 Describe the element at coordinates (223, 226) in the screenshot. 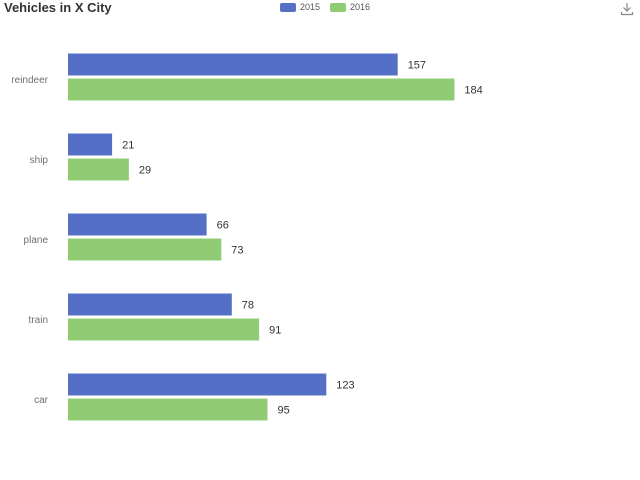

I see `value-label-plane-2015: 66` at that location.